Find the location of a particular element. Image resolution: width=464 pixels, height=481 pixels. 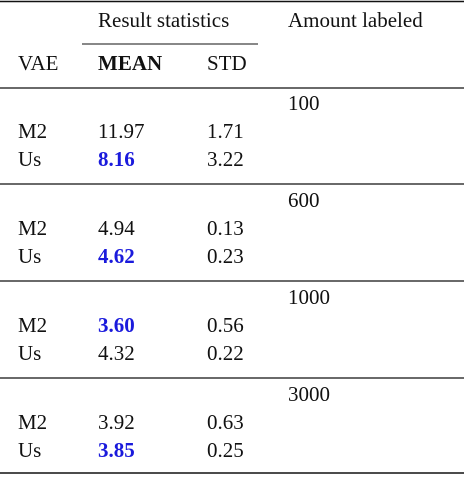

group-title: Result statistics is located at coordinates (163, 20).